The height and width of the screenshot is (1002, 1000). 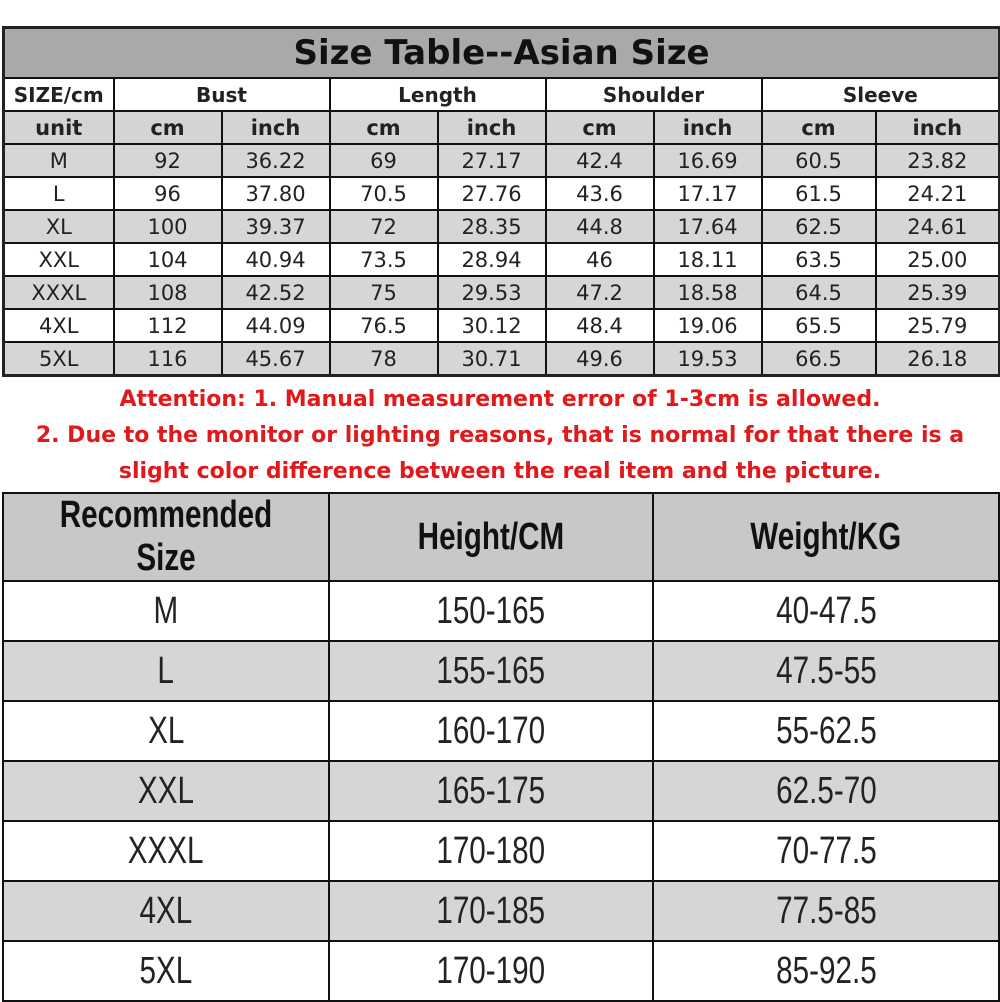 What do you see at coordinates (167, 359) in the screenshot?
I see `measurement-cell: 116` at bounding box center [167, 359].